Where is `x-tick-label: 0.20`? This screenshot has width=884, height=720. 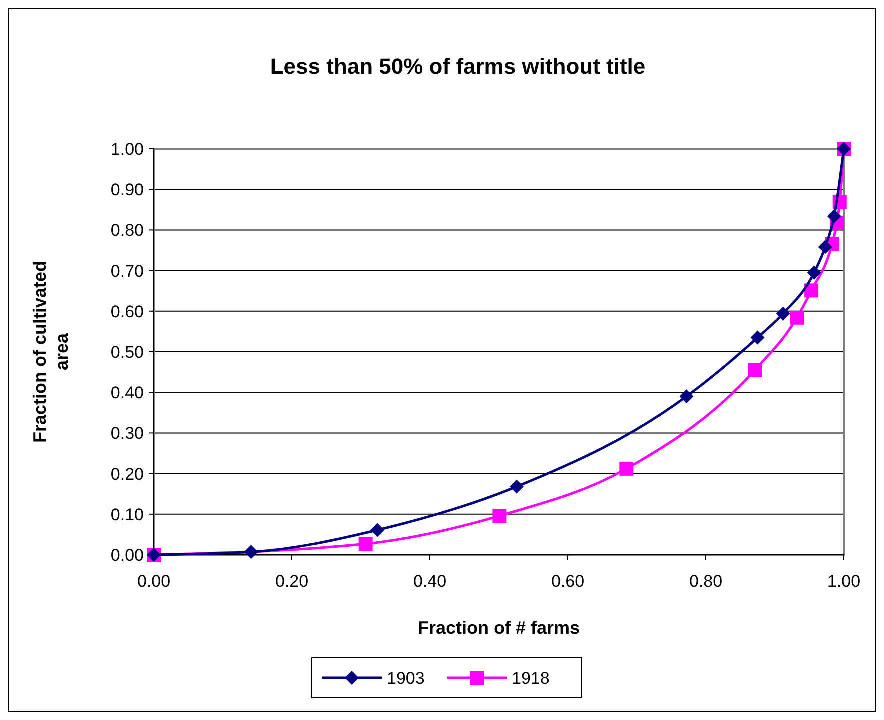
x-tick-label: 0.20 is located at coordinates (292, 581).